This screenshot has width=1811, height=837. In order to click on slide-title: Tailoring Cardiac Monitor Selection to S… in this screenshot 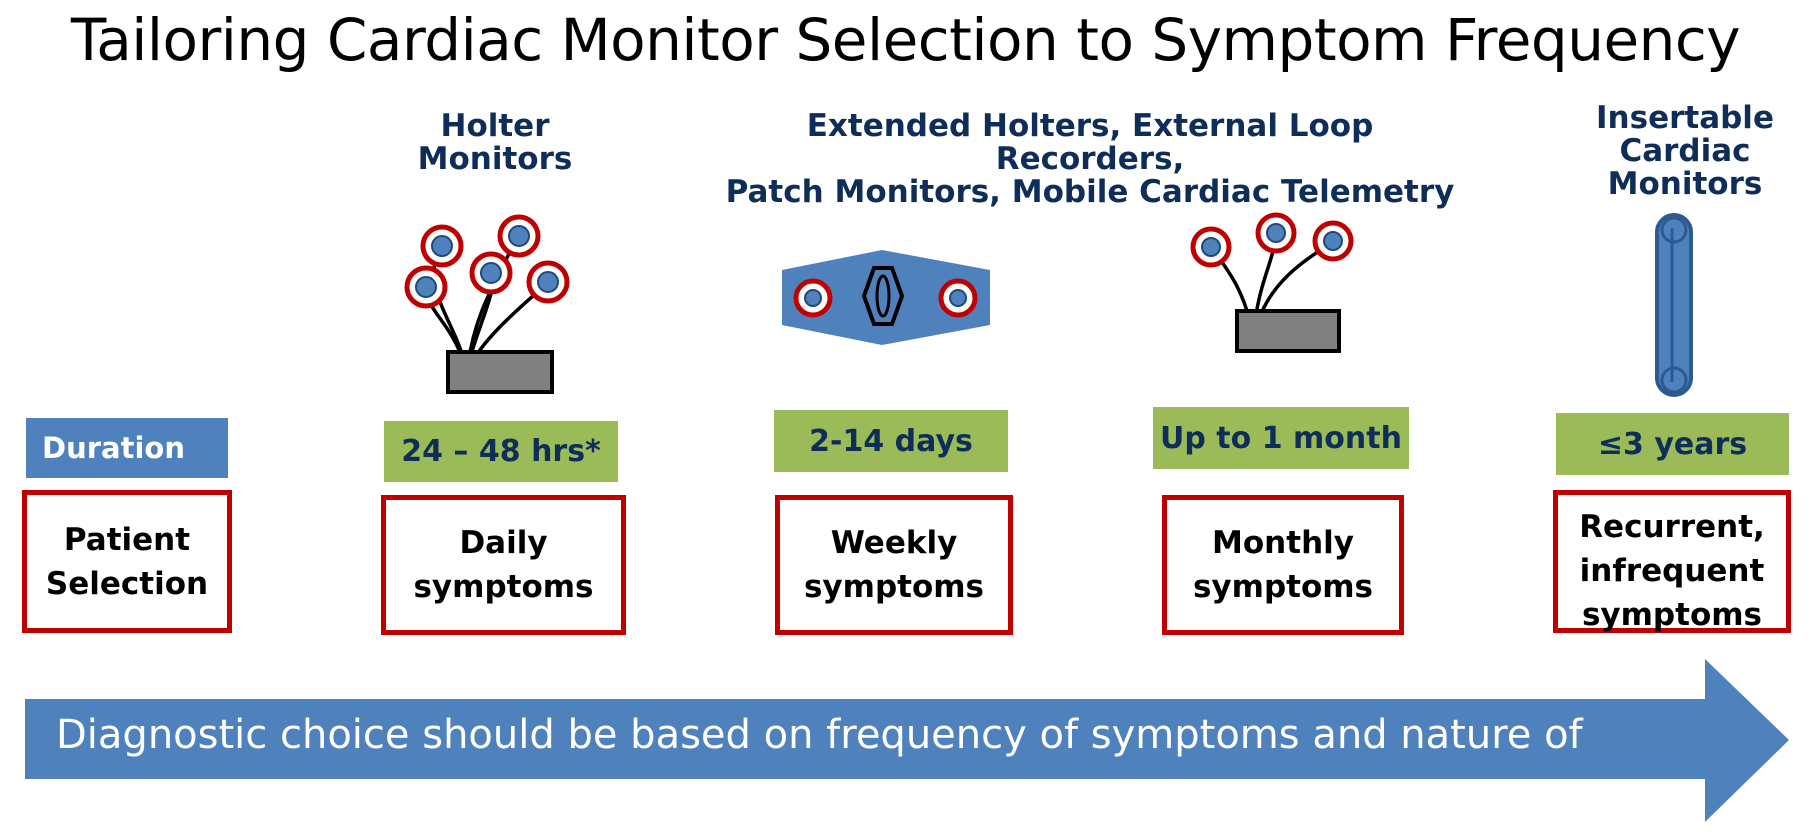, I will do `click(905, 40)`.